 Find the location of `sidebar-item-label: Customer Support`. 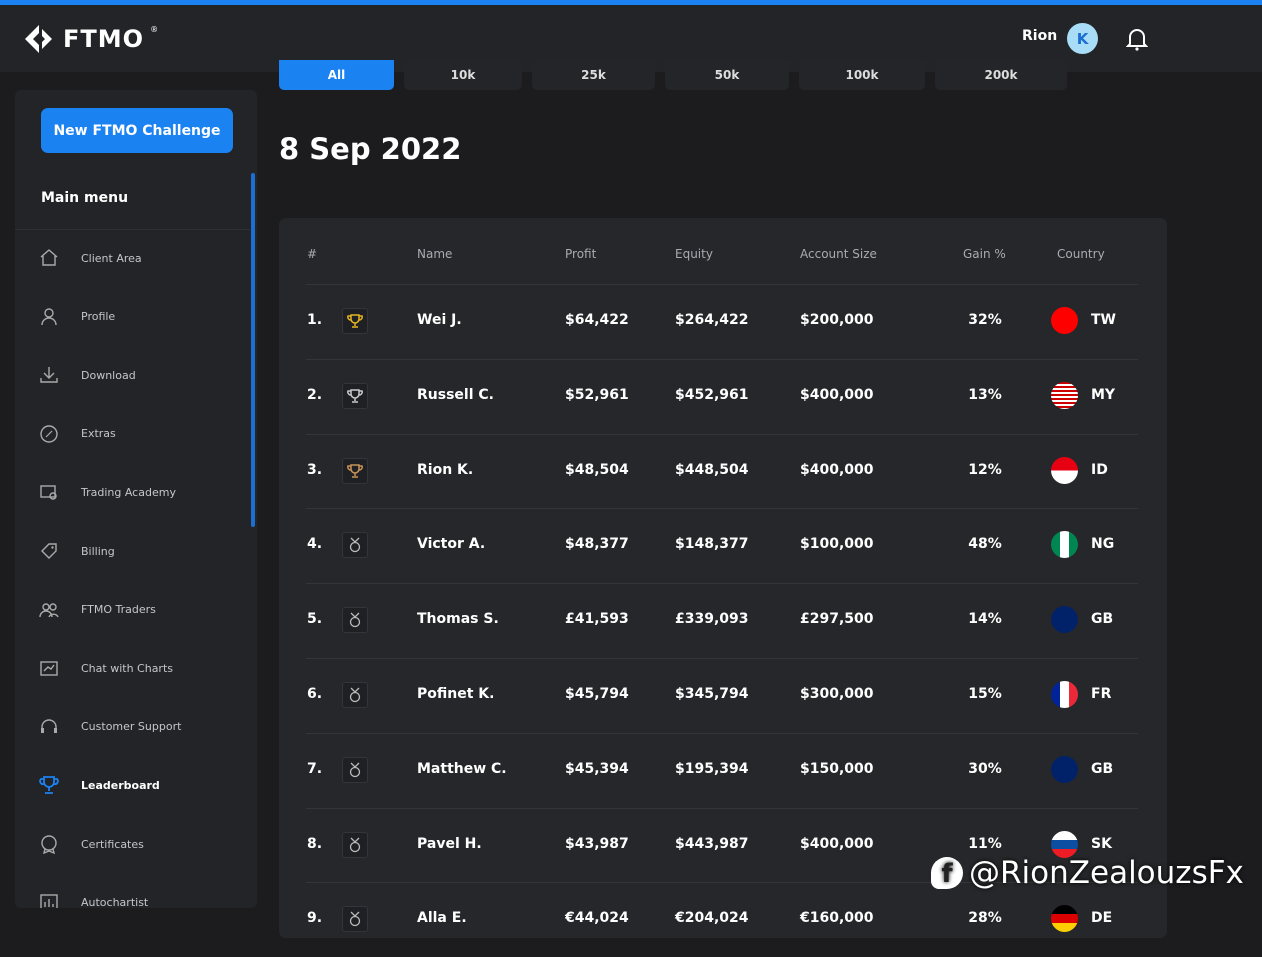

sidebar-item-label: Customer Support is located at coordinates (131, 727).